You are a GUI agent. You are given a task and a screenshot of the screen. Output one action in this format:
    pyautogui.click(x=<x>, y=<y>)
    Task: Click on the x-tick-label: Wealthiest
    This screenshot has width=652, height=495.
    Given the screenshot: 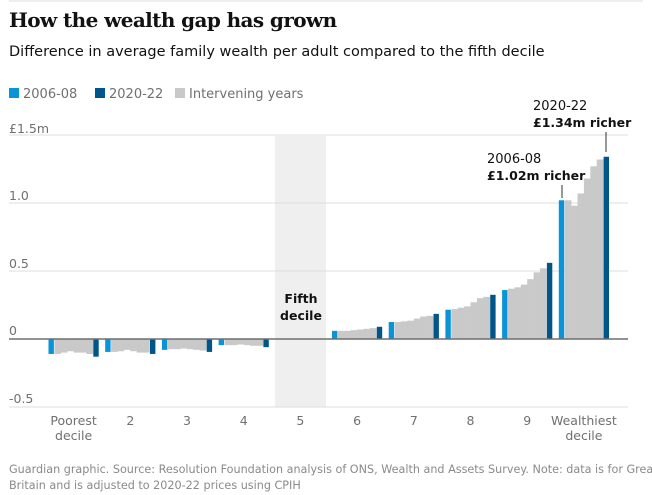 What is the action you would take?
    pyautogui.click(x=584, y=420)
    